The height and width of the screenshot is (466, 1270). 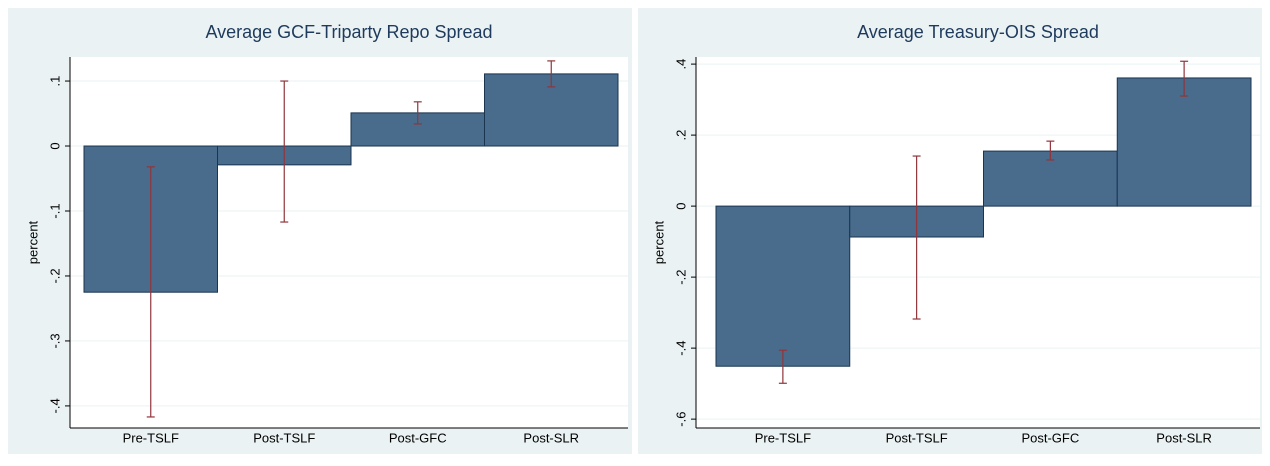 I want to click on chart-title: Average Treasury-OIS Spread, so click(x=978, y=32).